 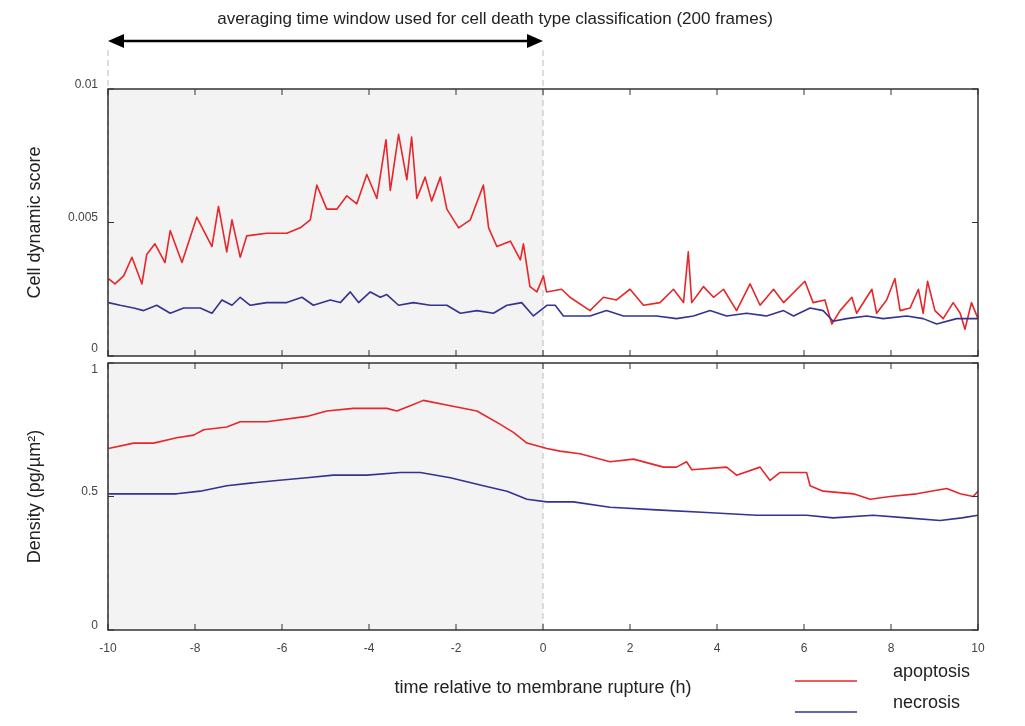 I want to click on x-tick-label: 2, so click(x=630, y=648).